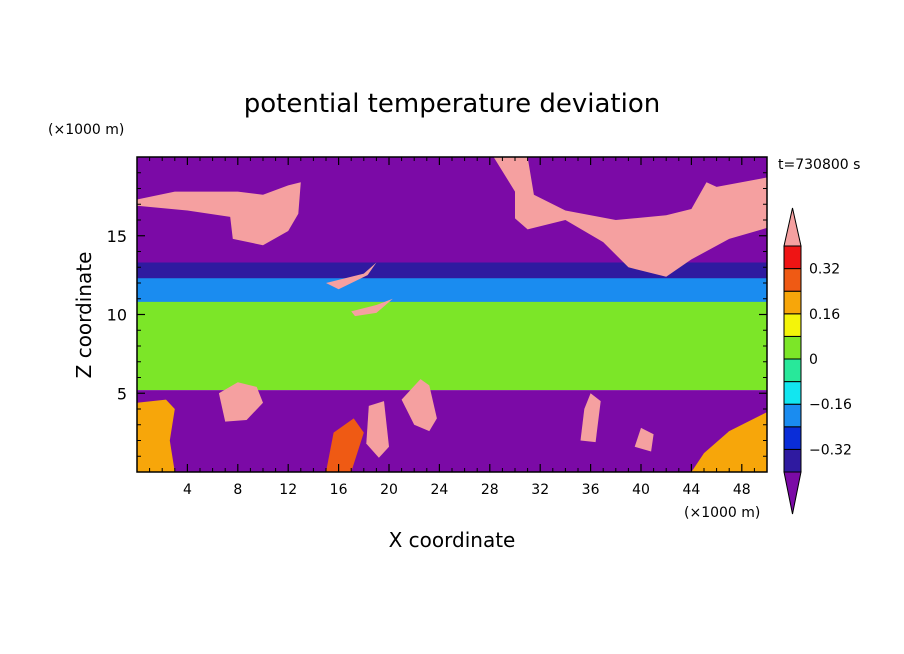  I want to click on x-tick-label: 24, so click(439, 490).